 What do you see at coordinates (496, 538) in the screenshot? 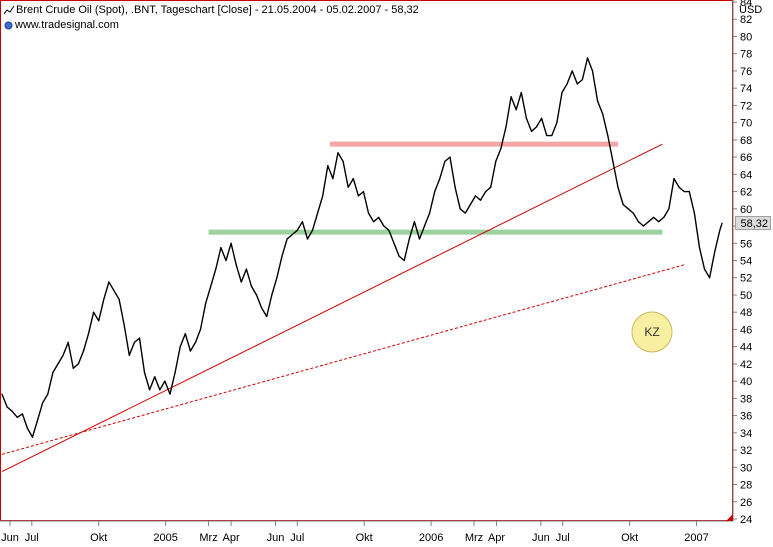
I see `x-tick-label-11: Apr` at bounding box center [496, 538].